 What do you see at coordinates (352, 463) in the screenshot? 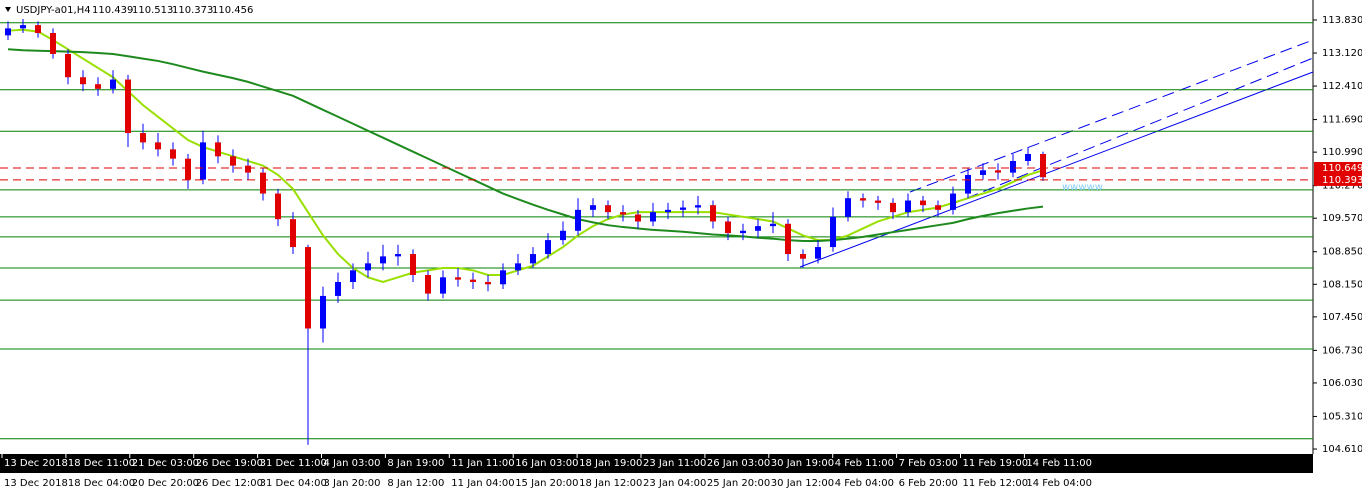
I see `x-tick-label: 4 Jan 03:00` at bounding box center [352, 463].